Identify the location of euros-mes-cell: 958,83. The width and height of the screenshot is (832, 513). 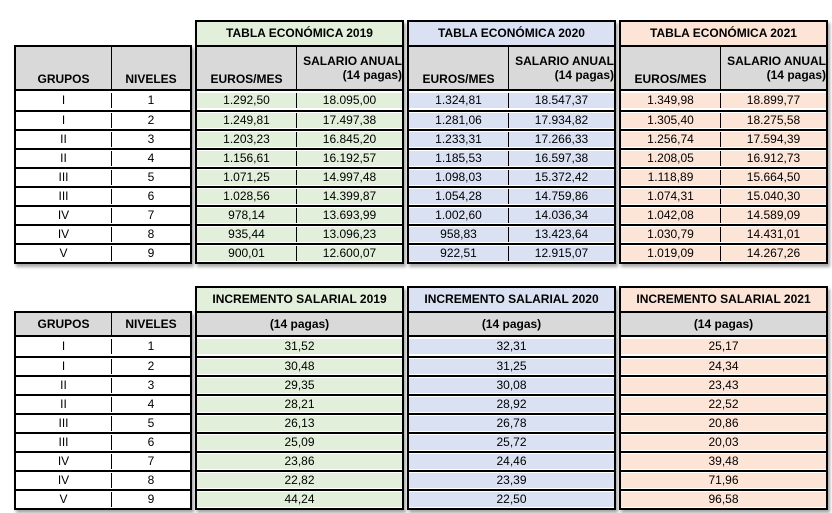
(459, 234).